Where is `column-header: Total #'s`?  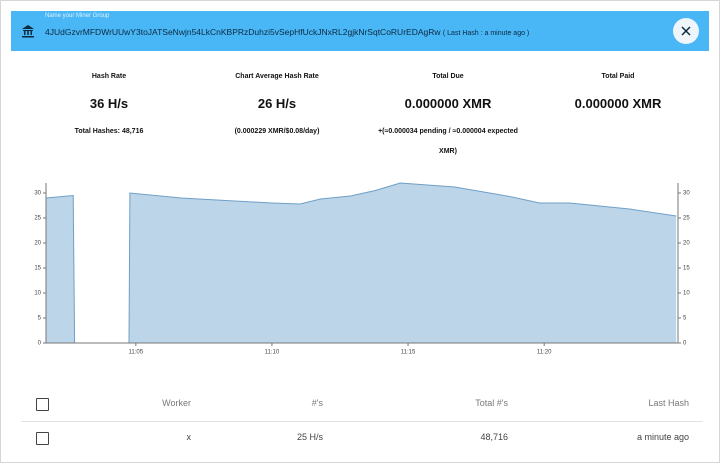 column-header: Total #'s is located at coordinates (491, 403).